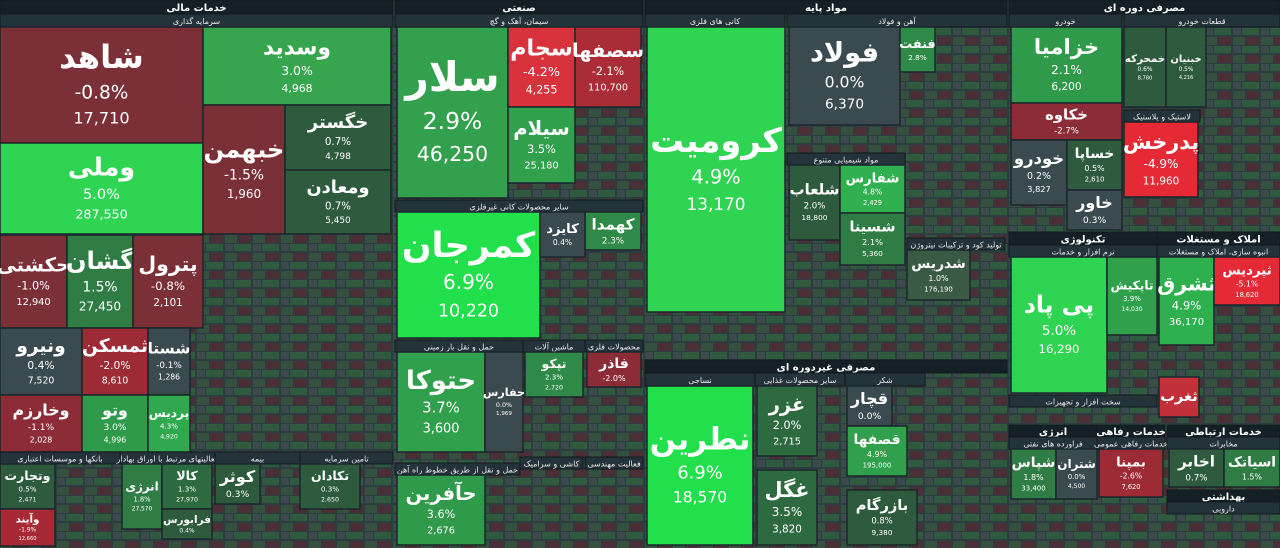 This screenshot has width=1280, height=548. I want to click on group-title: حمل و نقل بار زمینی, so click(459, 347).